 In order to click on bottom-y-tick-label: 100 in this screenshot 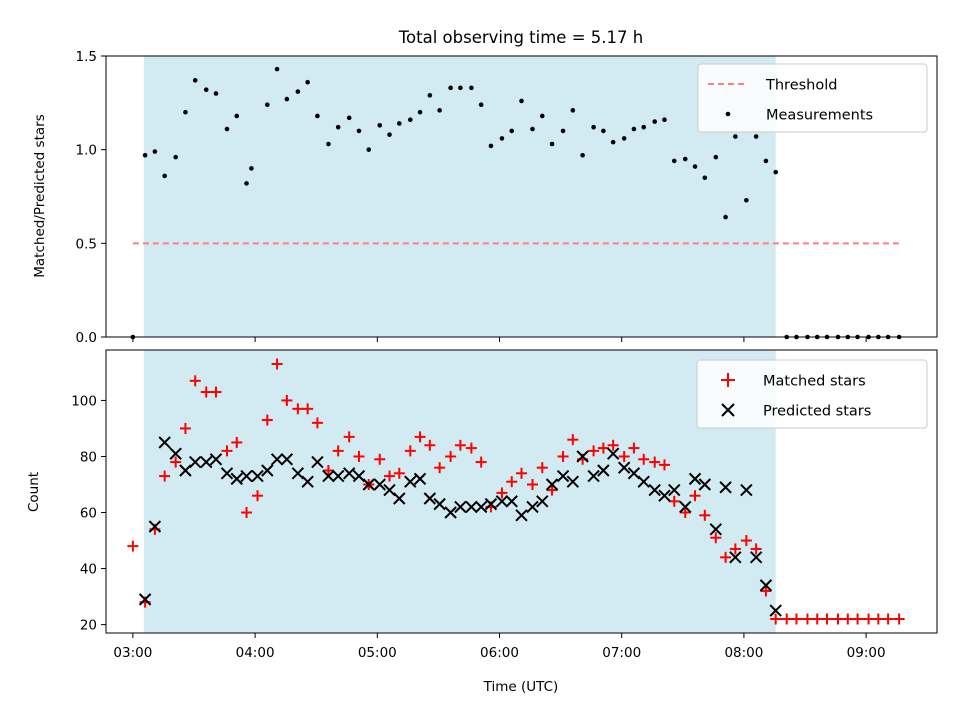, I will do `click(84, 401)`.